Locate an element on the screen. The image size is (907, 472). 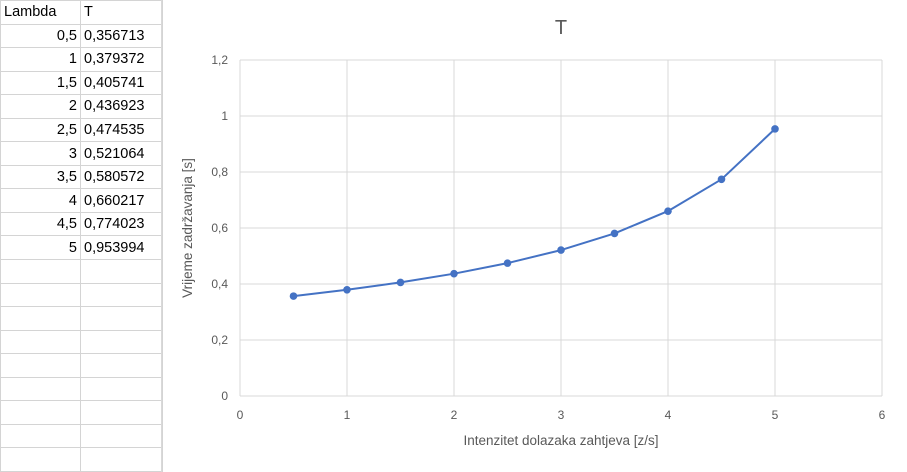
table-row: 3,5 0,580572 is located at coordinates (81, 177).